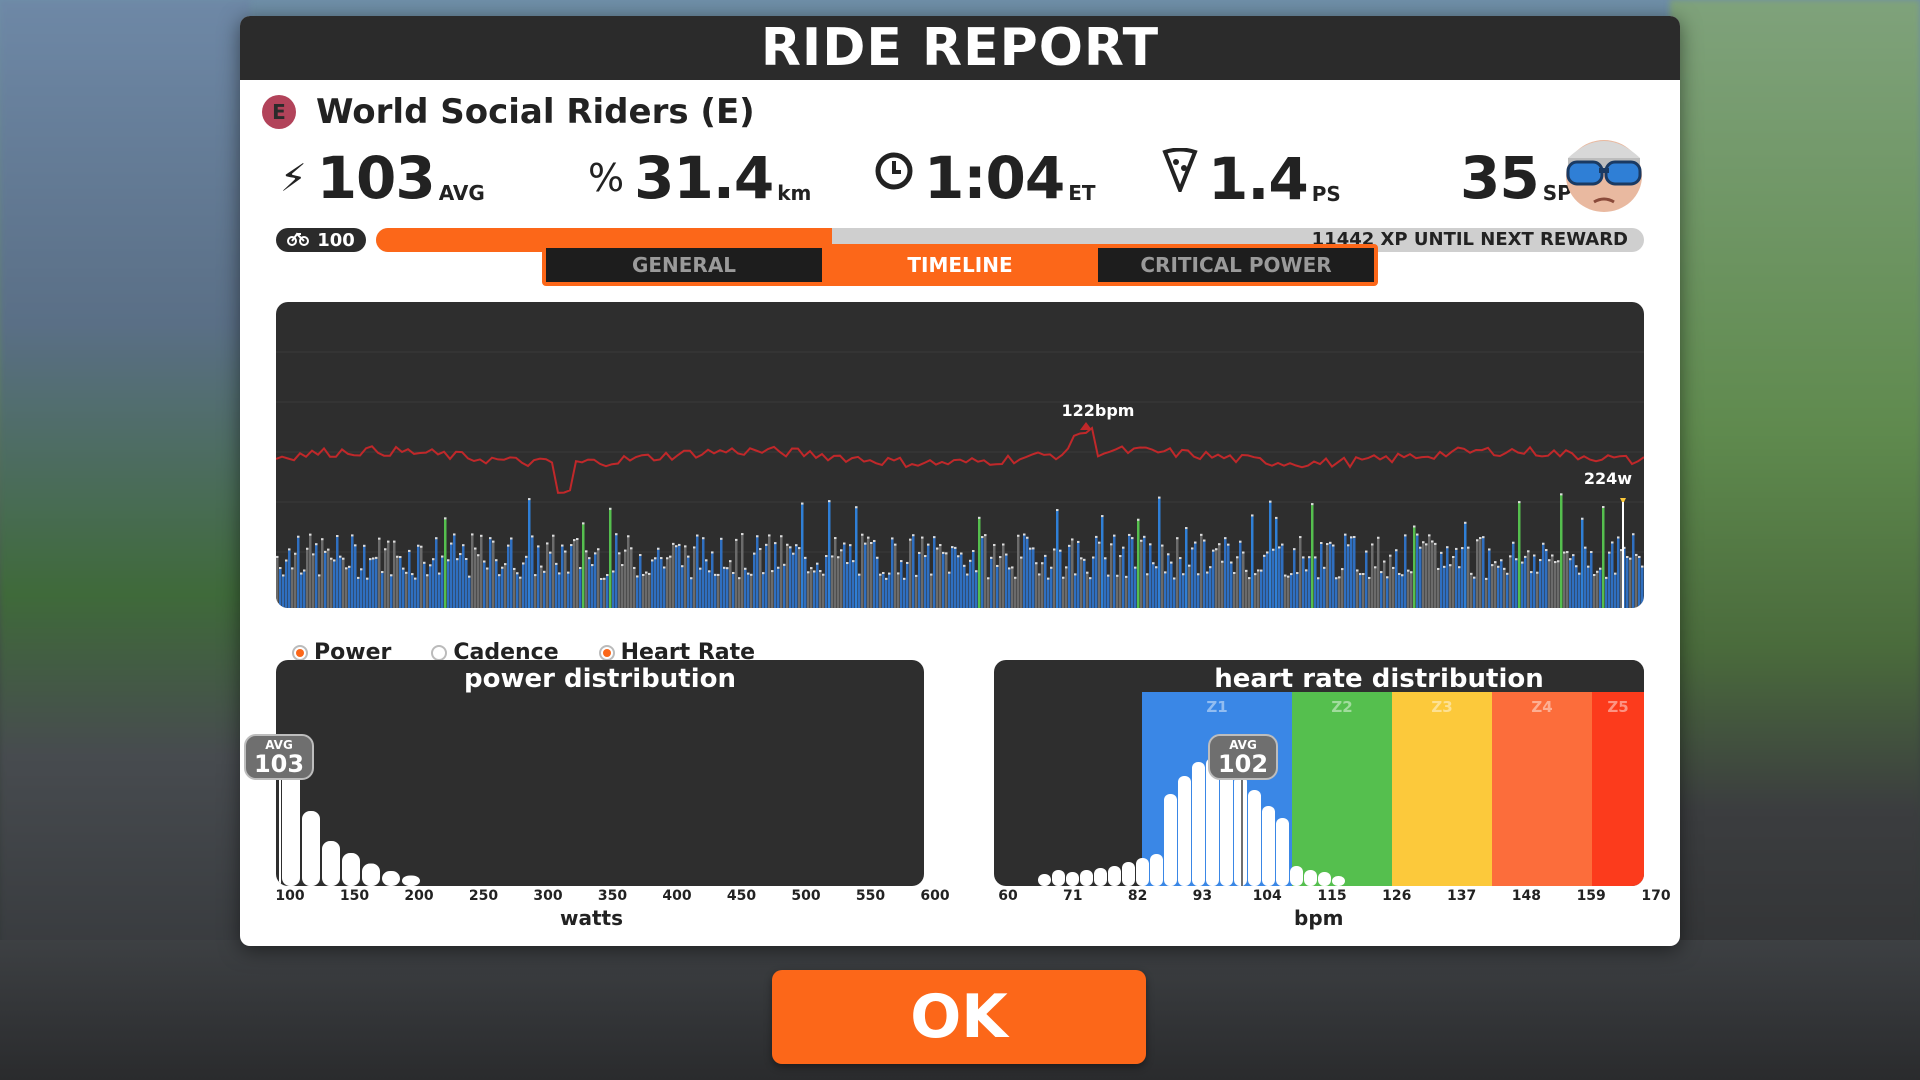 This screenshot has height=1080, width=1920. Describe the element at coordinates (684, 265) in the screenshot. I see `tab-general: GENERAL` at that location.